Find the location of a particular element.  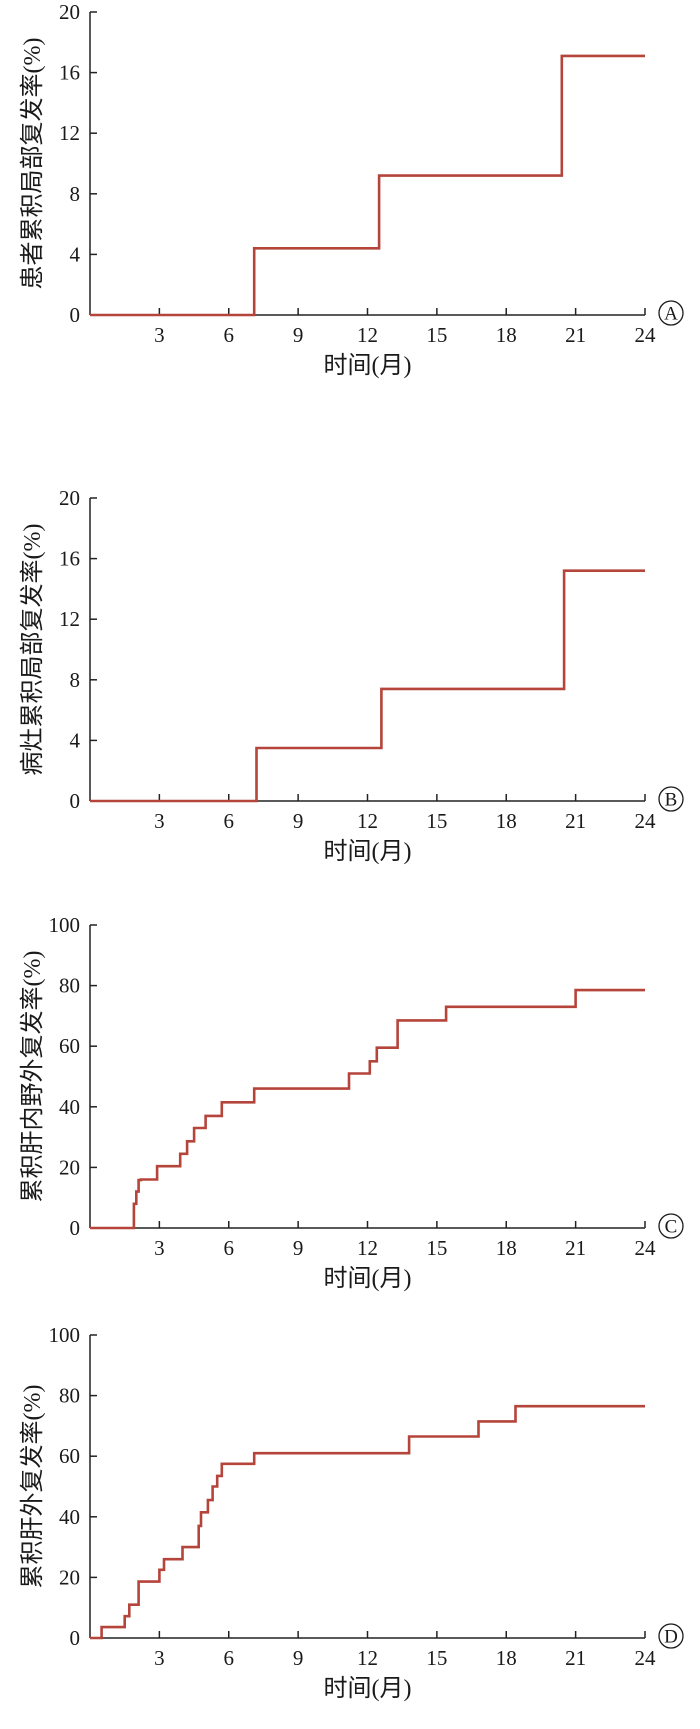

panel-label-letter: A is located at coordinates (671, 314).